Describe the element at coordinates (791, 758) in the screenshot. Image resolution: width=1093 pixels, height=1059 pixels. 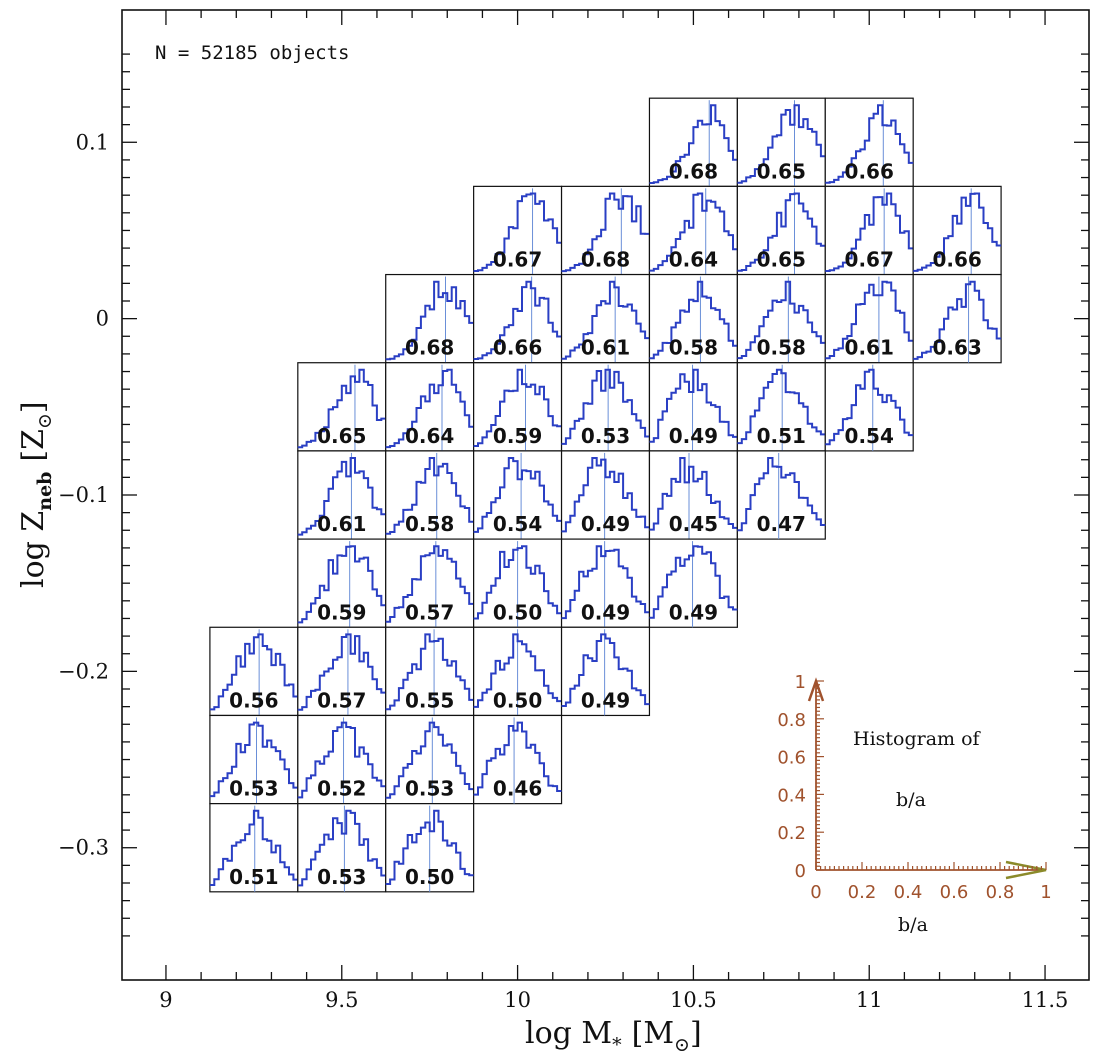
I see `legend-y-tick-label: 0.6` at that location.